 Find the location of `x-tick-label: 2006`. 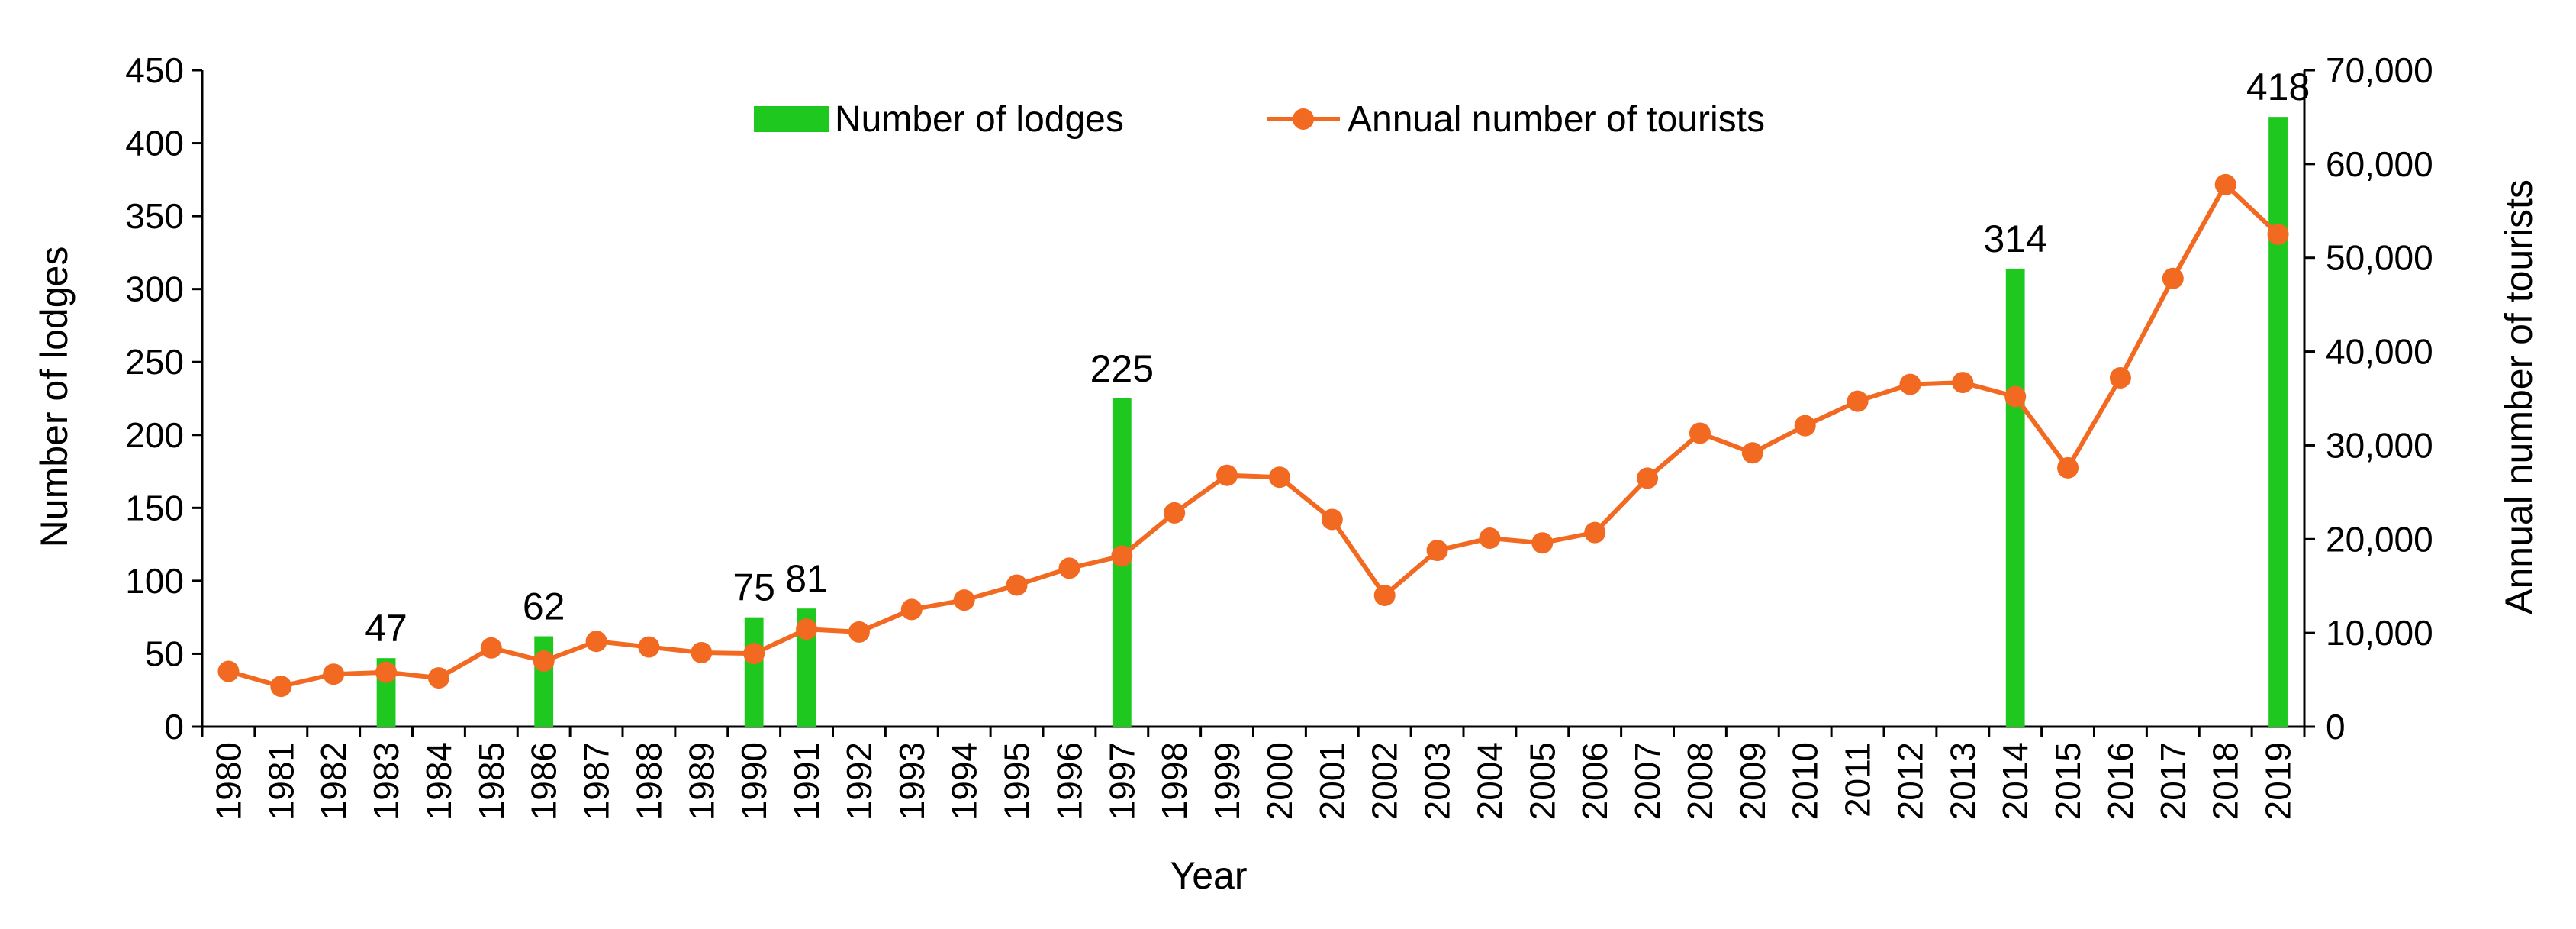

x-tick-label: 2006 is located at coordinates (1595, 781).